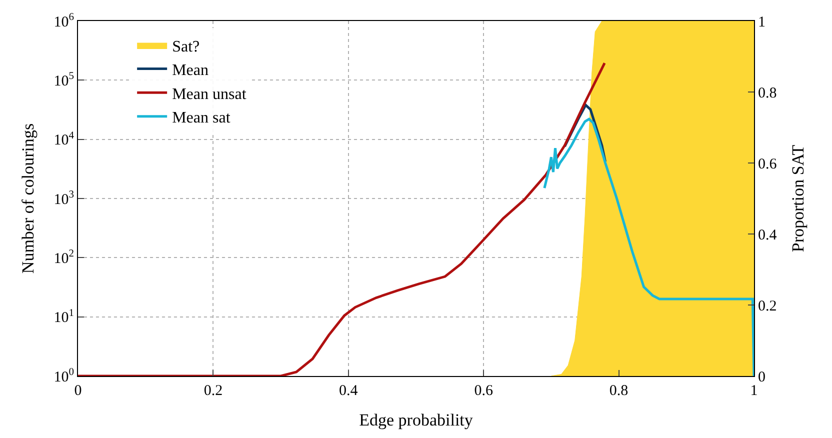  What do you see at coordinates (64, 139) in the screenshot?
I see `y-tick-label: 10$^{4}$` at bounding box center [64, 139].